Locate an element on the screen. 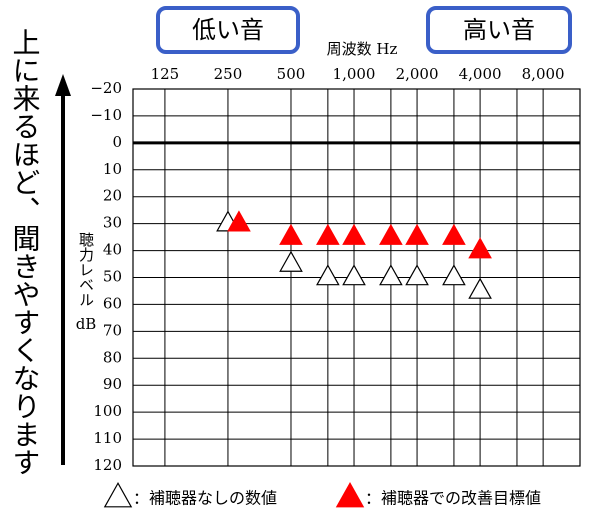 This screenshot has height=526, width=600. y-axis-unit: dB is located at coordinates (86, 324).